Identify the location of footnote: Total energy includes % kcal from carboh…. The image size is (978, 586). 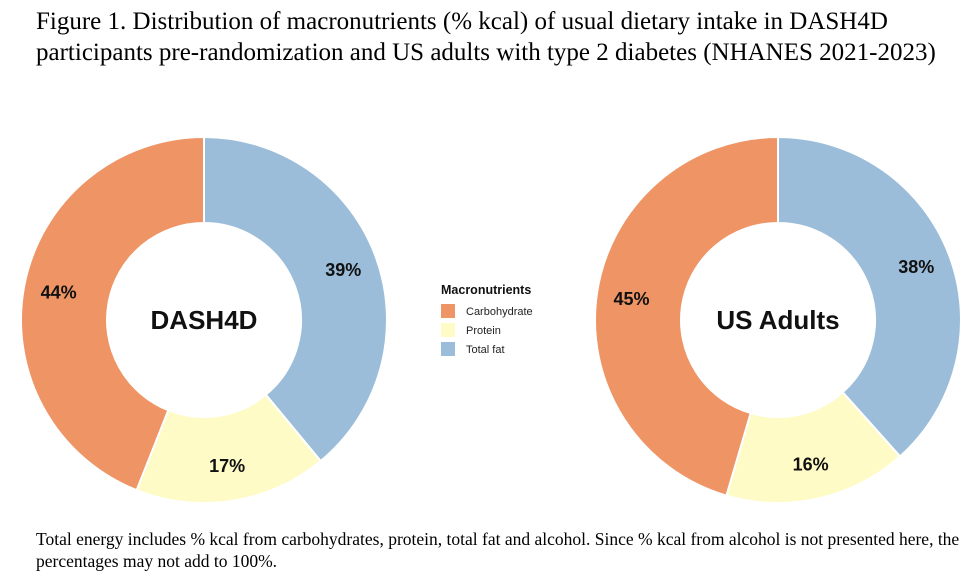
(498, 550).